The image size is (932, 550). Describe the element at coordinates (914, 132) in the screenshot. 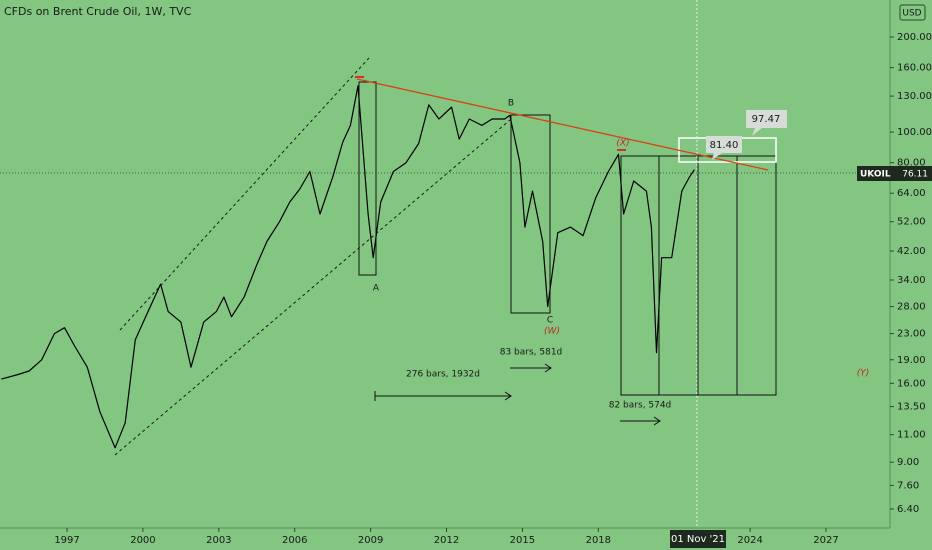

I see `y-tick-label: 100.00` at that location.